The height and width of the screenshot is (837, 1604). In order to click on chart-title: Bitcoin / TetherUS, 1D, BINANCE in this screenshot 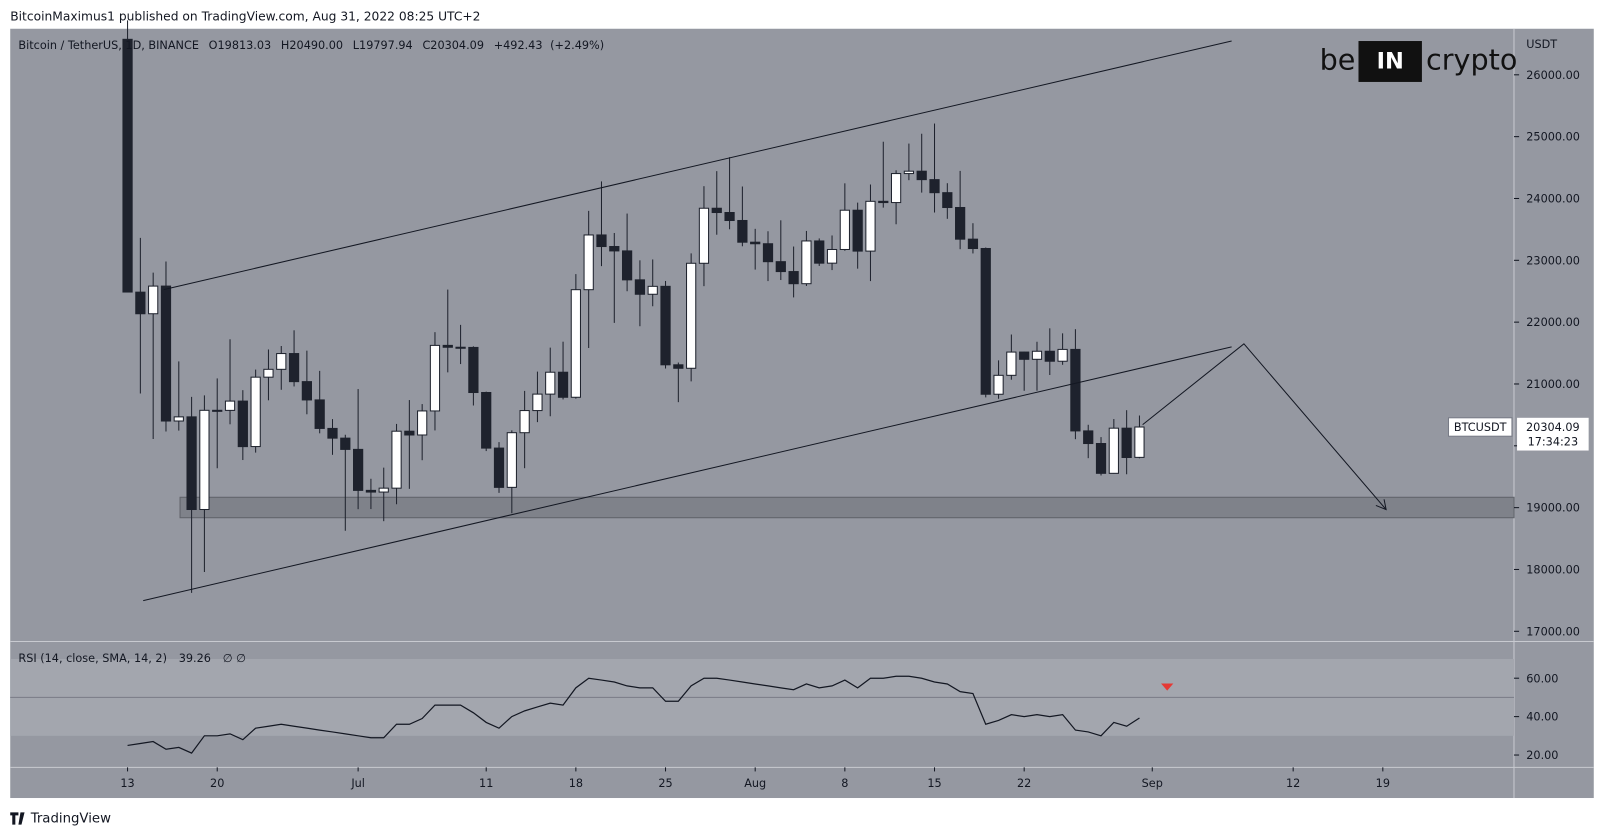, I will do `click(108, 45)`.